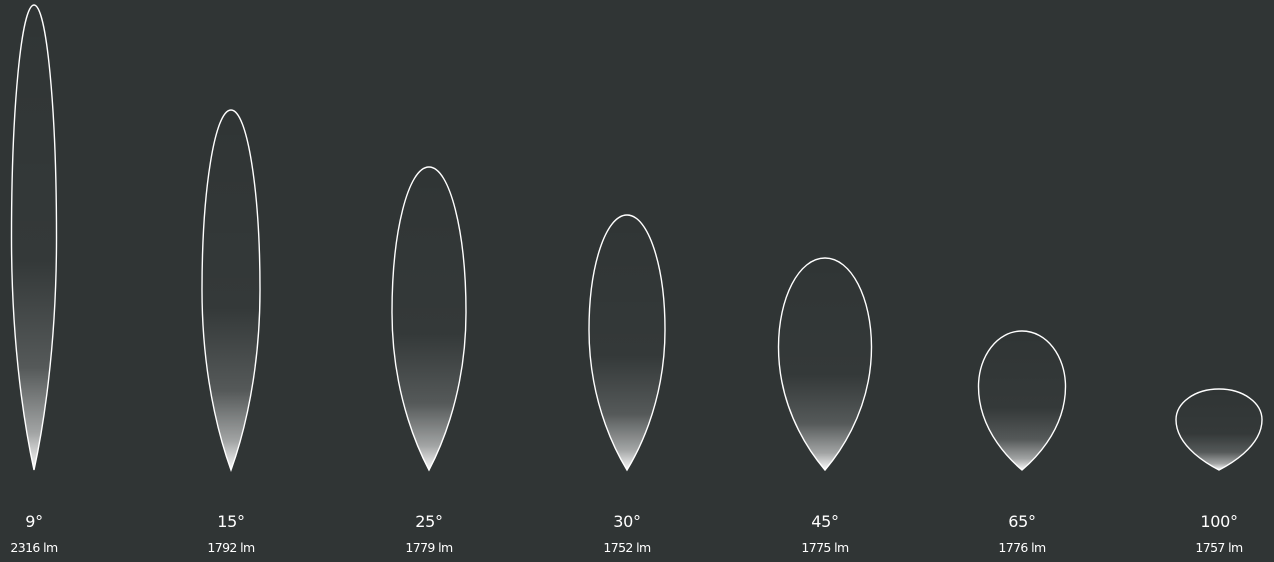  I want to click on beam-angle-label: 25°, so click(429, 521).